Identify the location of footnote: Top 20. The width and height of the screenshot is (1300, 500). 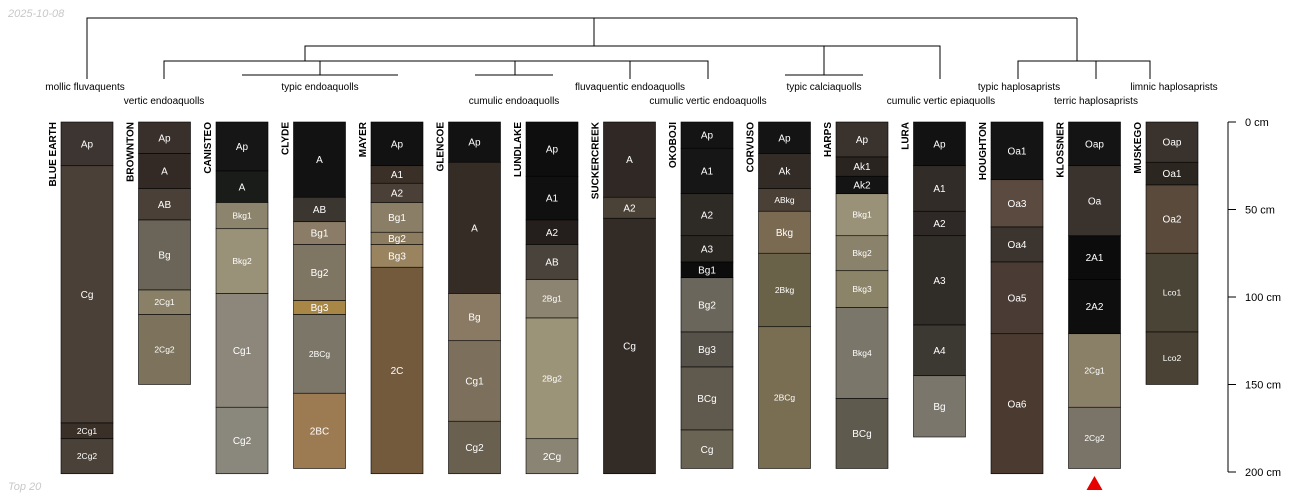
(25, 487).